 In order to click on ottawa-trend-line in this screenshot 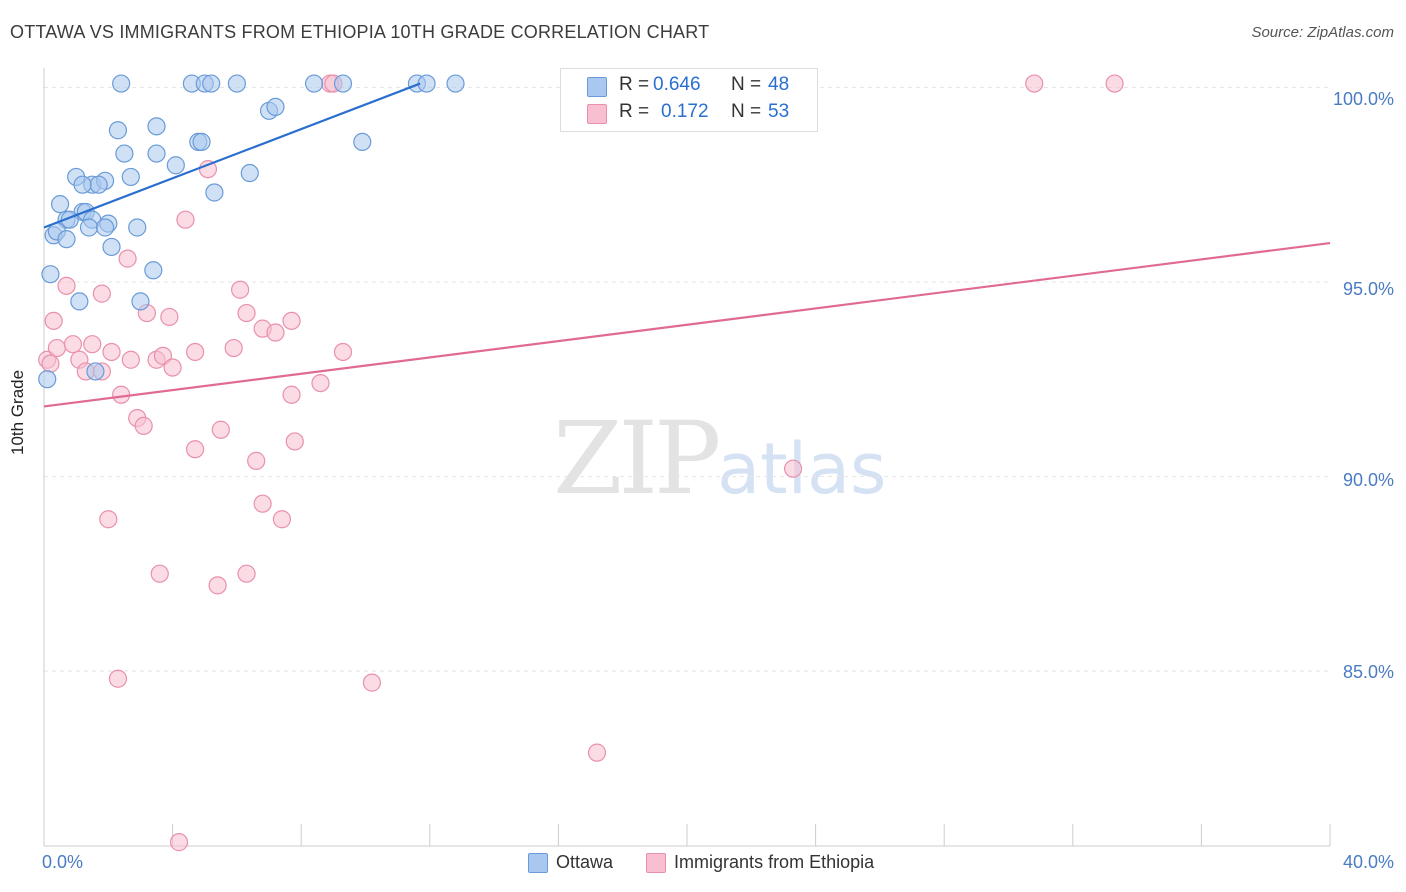, I will do `click(232, 155)`.